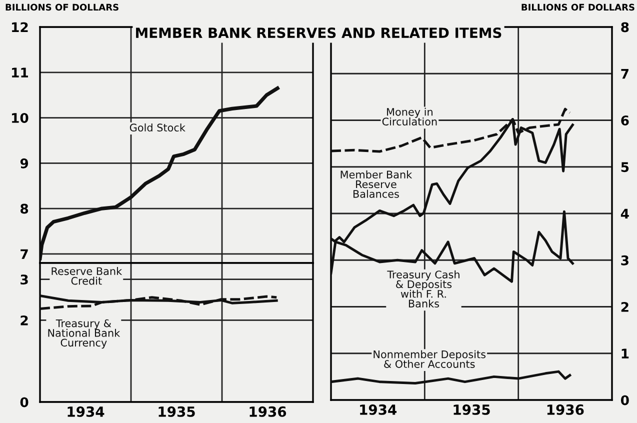 The width and height of the screenshot is (637, 423). I want to click on series-label: Gold Stock, so click(158, 127).